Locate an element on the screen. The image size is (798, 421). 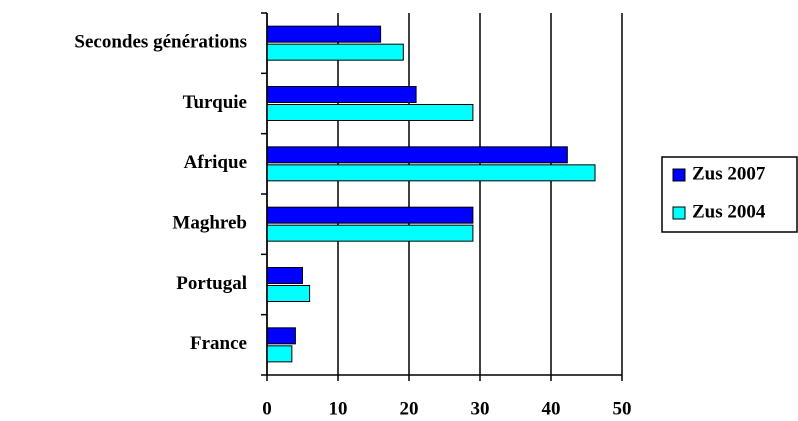
x-tick-label: 0 is located at coordinates (267, 408).